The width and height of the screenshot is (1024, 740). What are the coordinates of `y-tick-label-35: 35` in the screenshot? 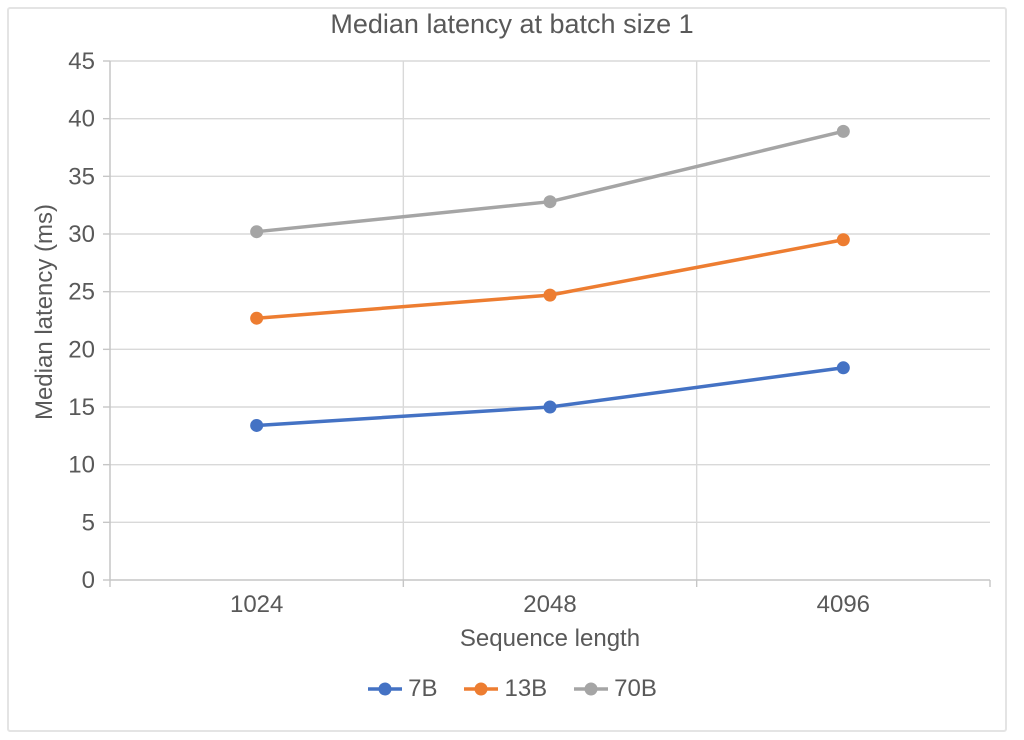 It's located at (81, 176).